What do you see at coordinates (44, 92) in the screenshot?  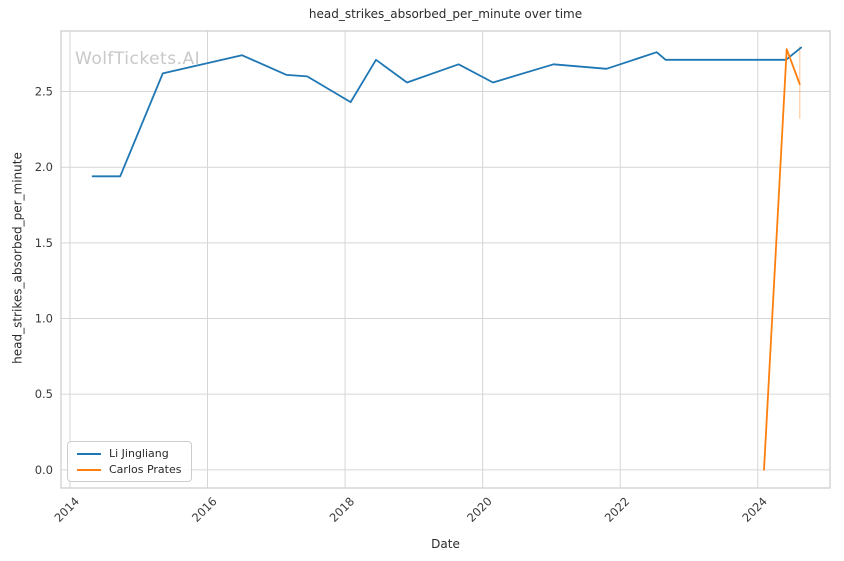 I see `y-tick-label: 2.5` at bounding box center [44, 92].